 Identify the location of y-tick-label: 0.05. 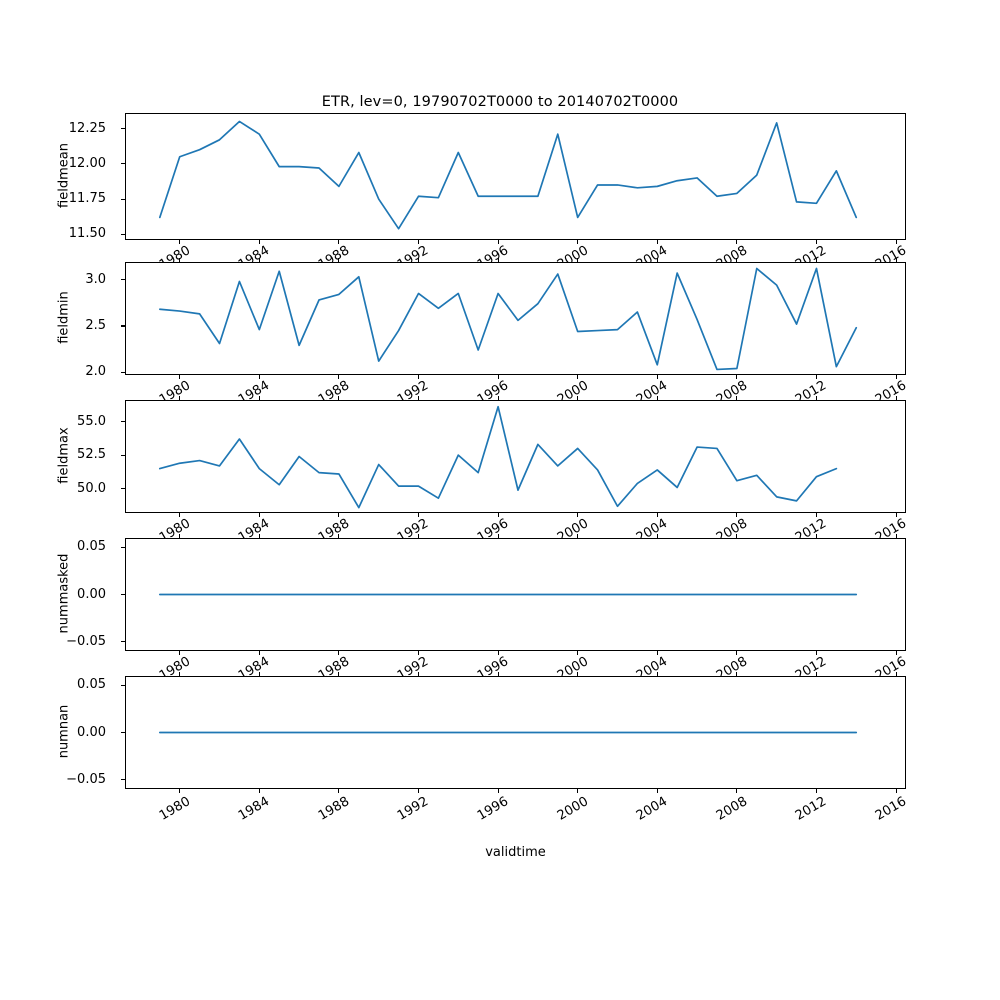
(91, 685).